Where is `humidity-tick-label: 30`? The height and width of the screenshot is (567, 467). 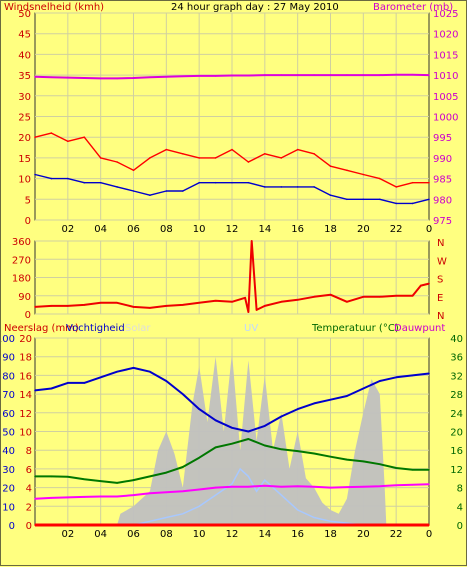 humidity-tick-label: 30 is located at coordinates (8, 470).